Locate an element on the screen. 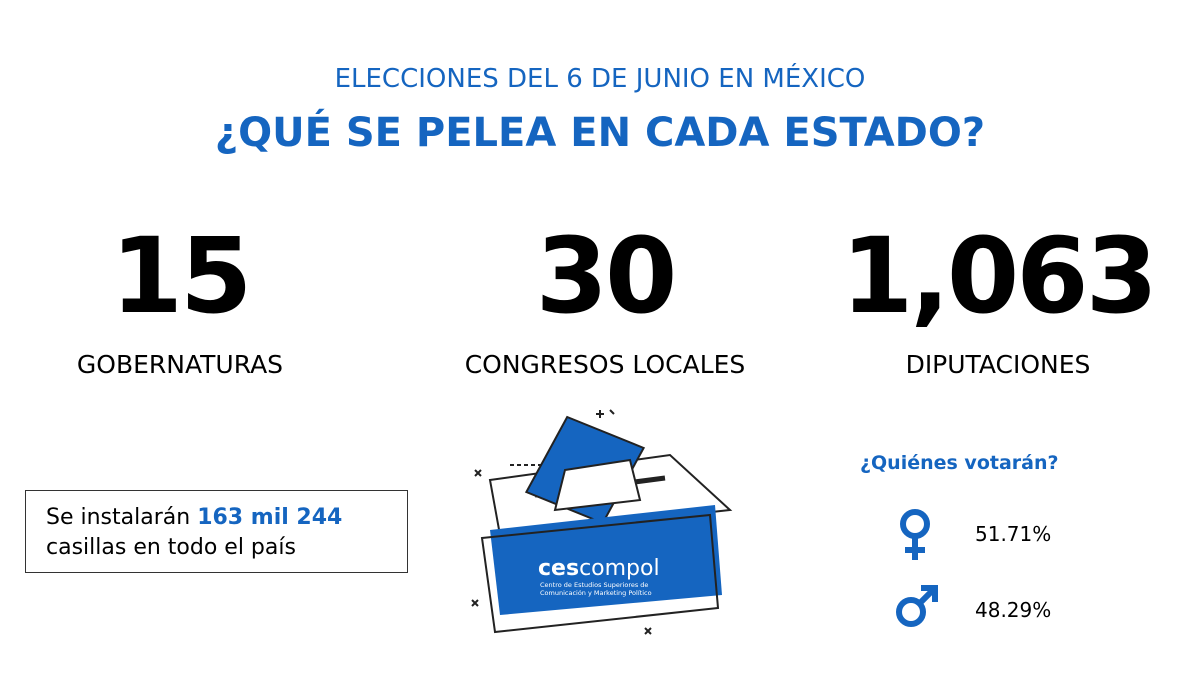  note-text: casillas en todo el país is located at coordinates (171, 547).